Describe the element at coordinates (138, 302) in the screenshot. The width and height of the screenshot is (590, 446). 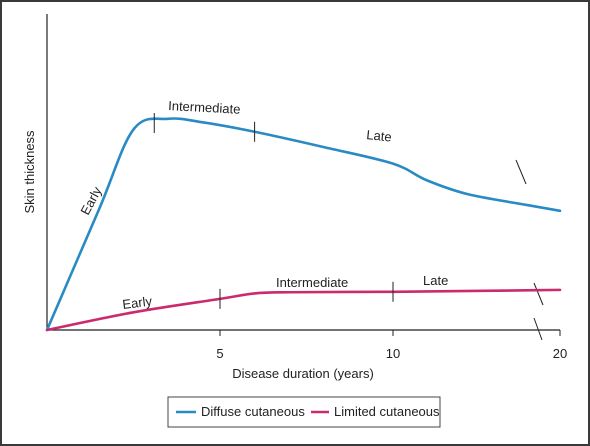
I see `limited-phase-early: Early` at that location.